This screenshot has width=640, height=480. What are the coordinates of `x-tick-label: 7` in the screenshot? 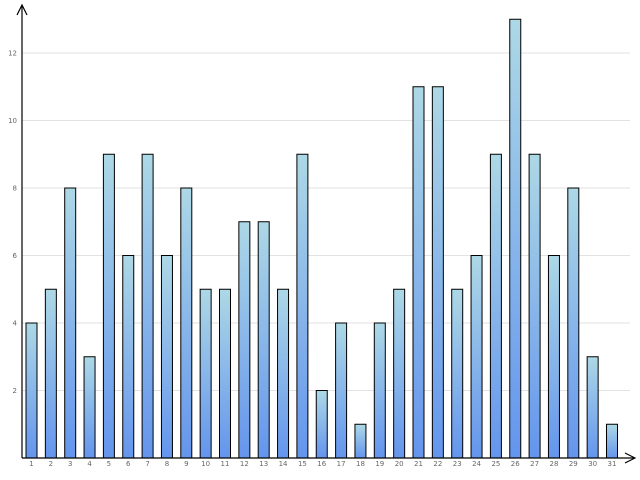 It's located at (147, 464).